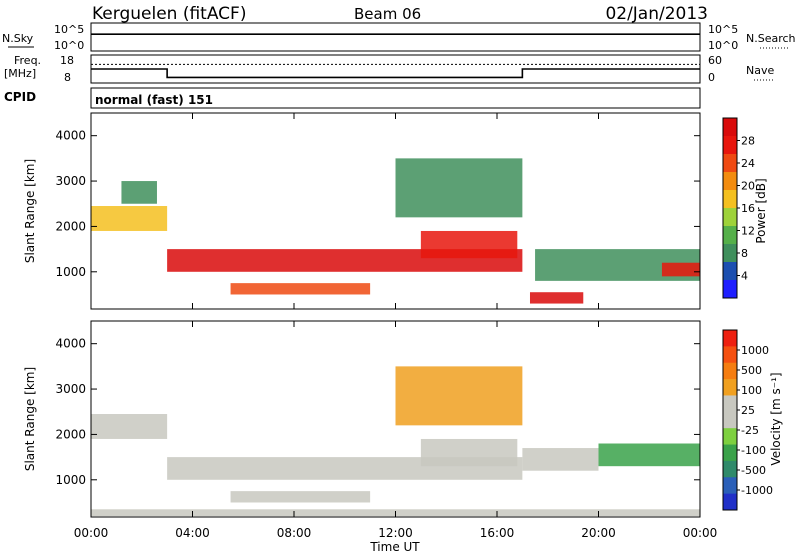  Describe the element at coordinates (395, 98) in the screenshot. I see `cpid-frame` at that location.